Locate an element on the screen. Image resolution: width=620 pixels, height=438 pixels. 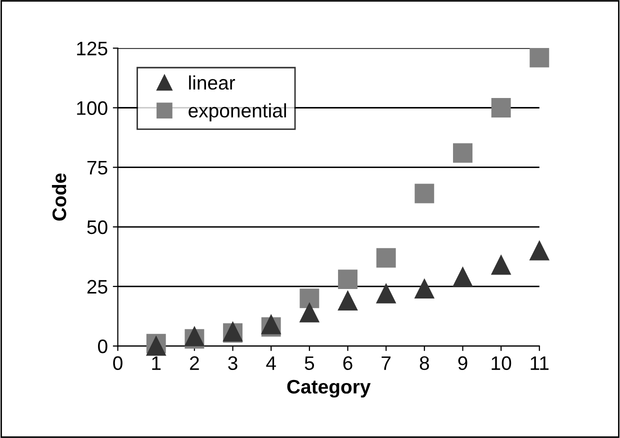
x-tick-label: 5 is located at coordinates (309, 363).